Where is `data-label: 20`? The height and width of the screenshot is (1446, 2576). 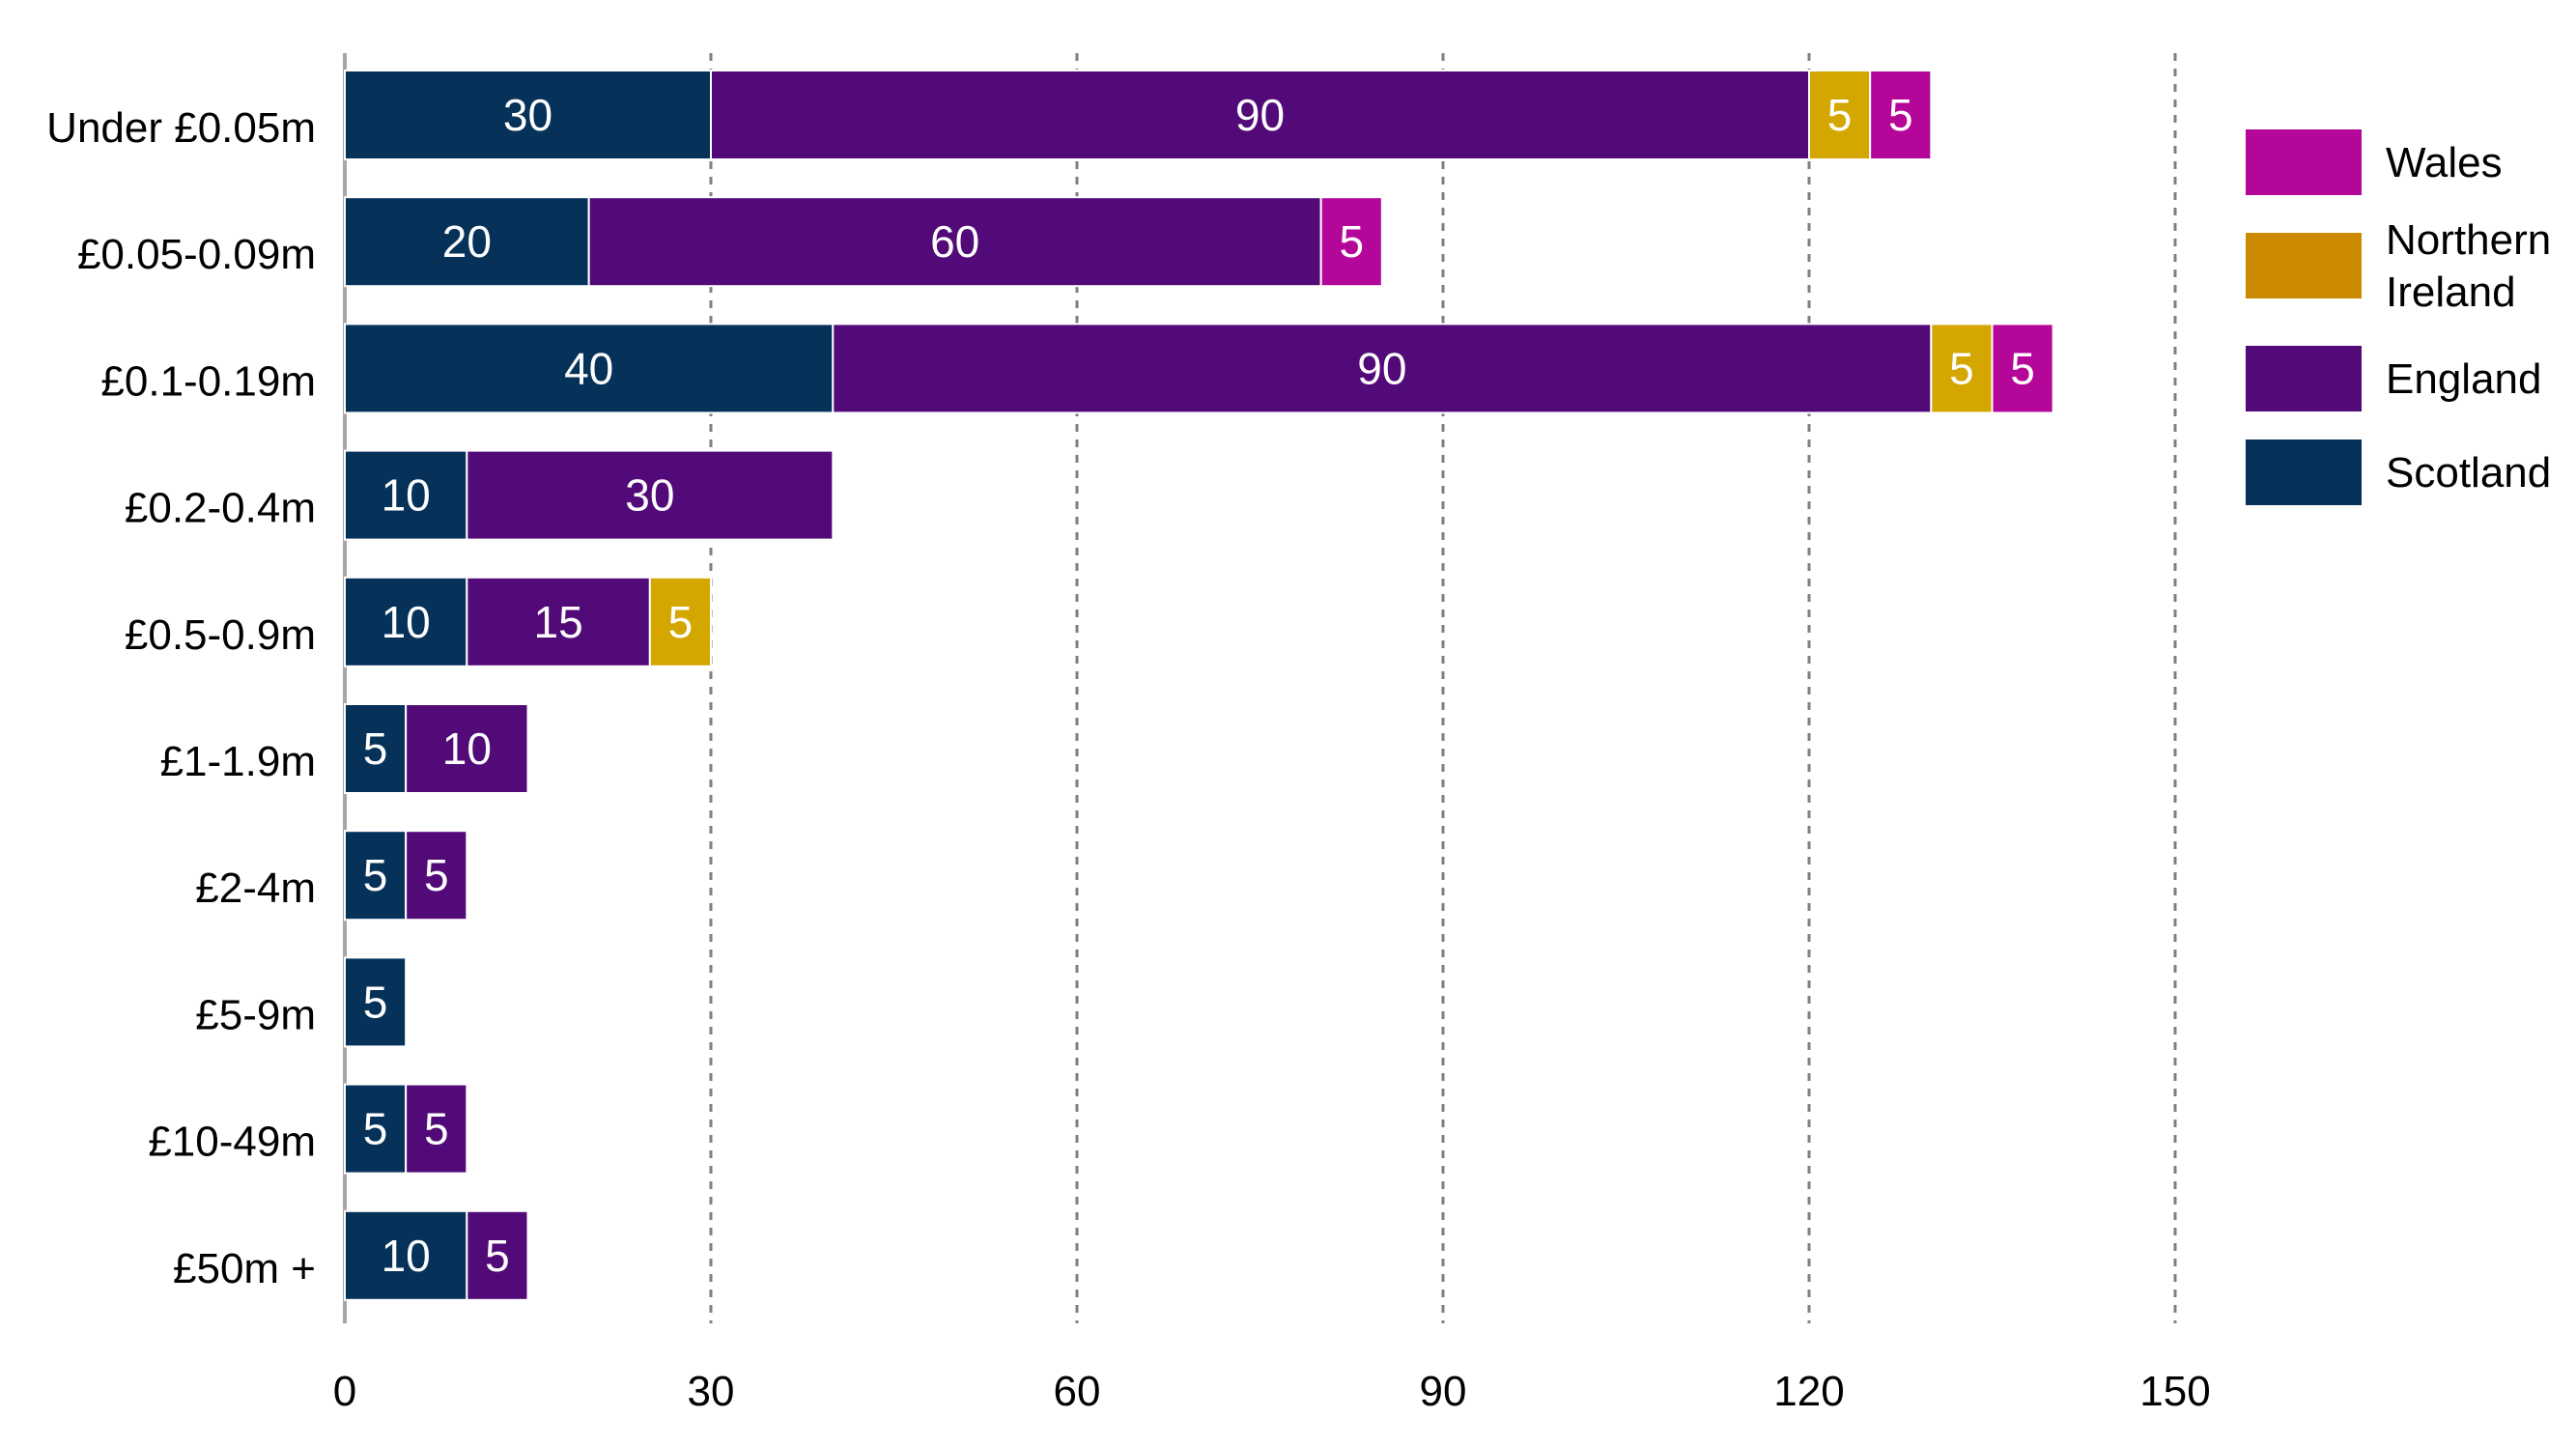 data-label: 20 is located at coordinates (467, 242).